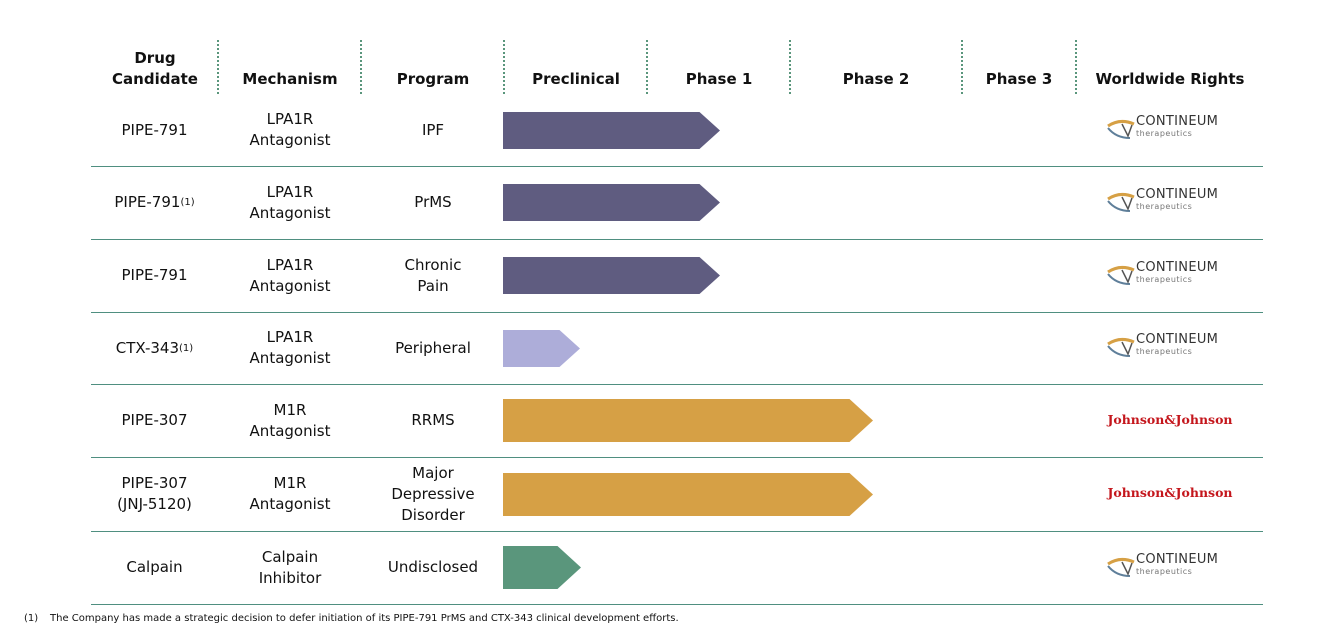 The width and height of the screenshot is (1342, 630). I want to click on header: Phase 1, so click(719, 79).